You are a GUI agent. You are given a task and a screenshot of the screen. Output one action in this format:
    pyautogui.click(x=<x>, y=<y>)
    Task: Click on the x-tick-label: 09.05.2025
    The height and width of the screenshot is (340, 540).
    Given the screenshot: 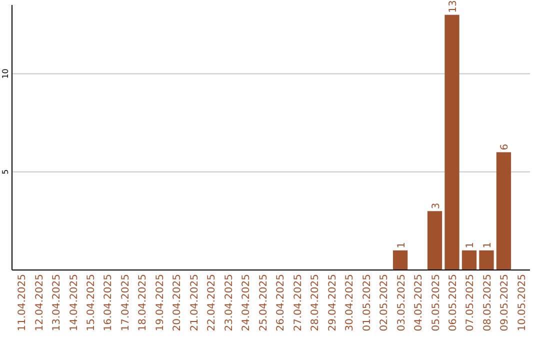 What is the action you would take?
    pyautogui.click(x=505, y=303)
    